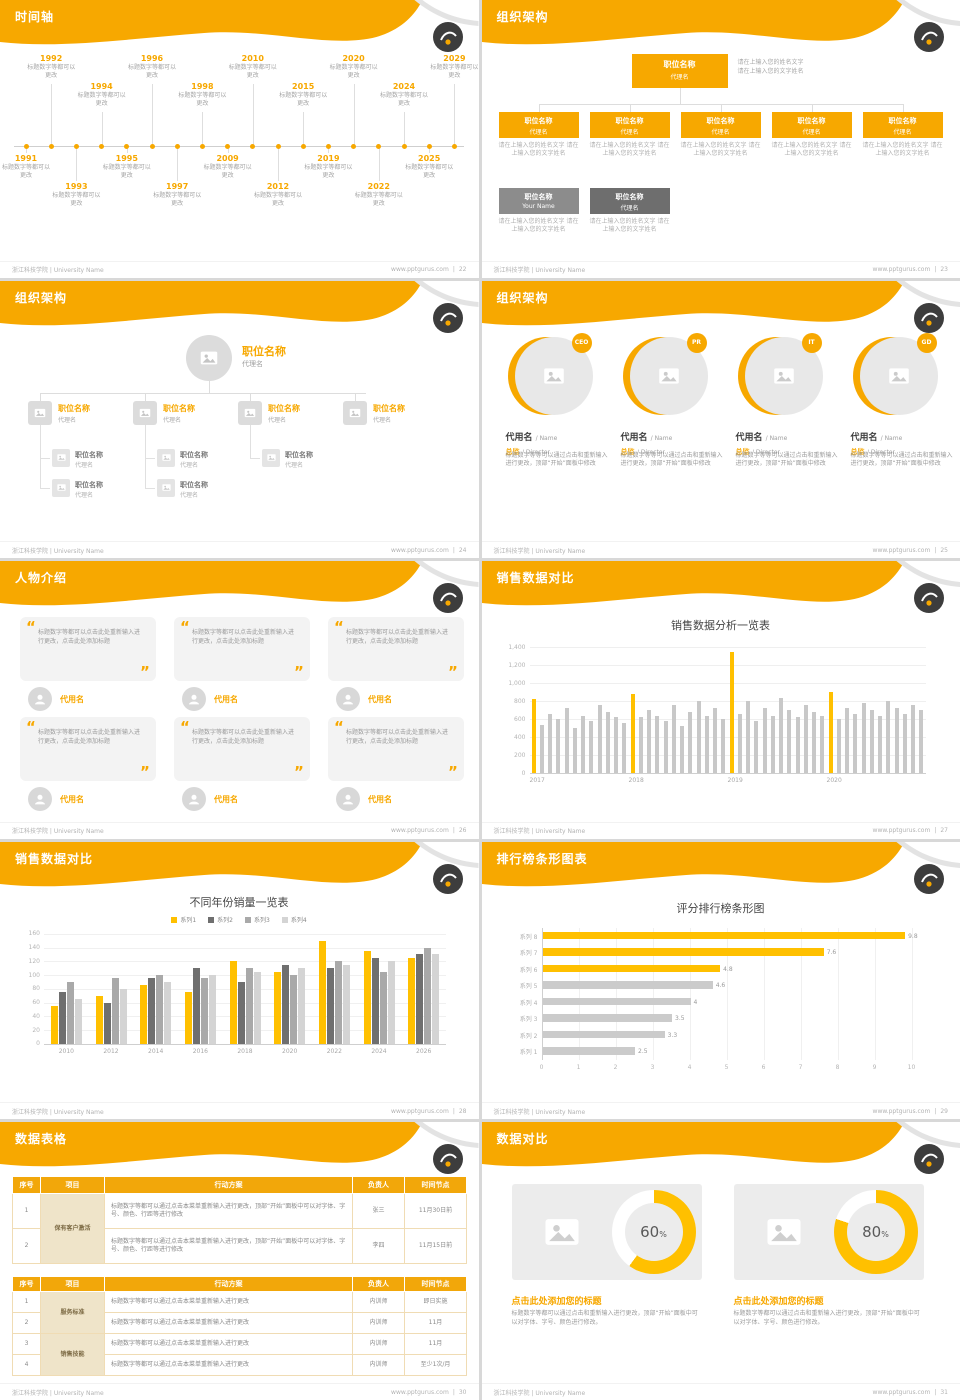 Image resolution: width=960 pixels, height=1400 pixels. I want to click on timeline-item: 2010 标题数字等都可以更改, so click(253, 66).